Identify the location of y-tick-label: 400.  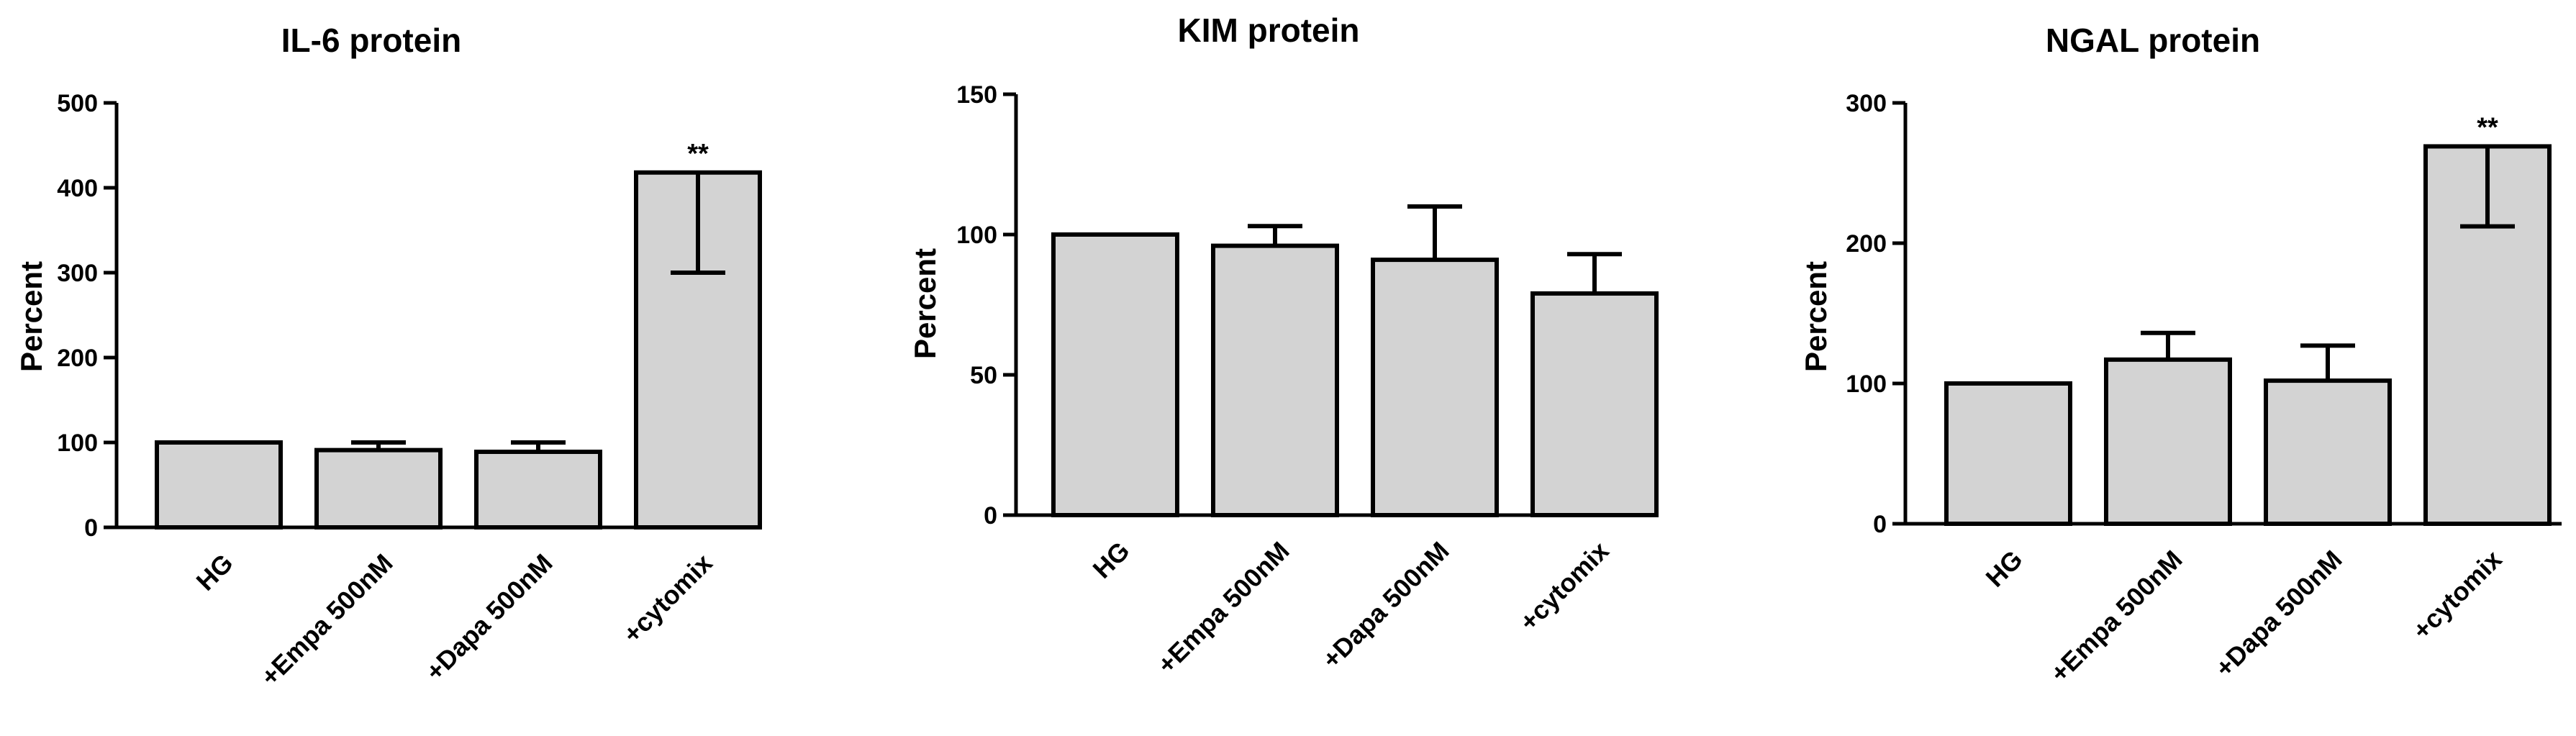
(77, 189).